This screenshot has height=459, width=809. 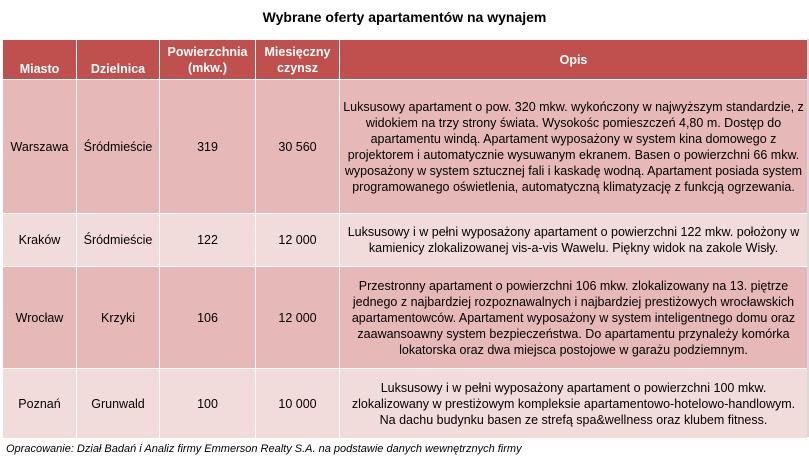 I want to click on header-city: Miasto, so click(x=39, y=59).